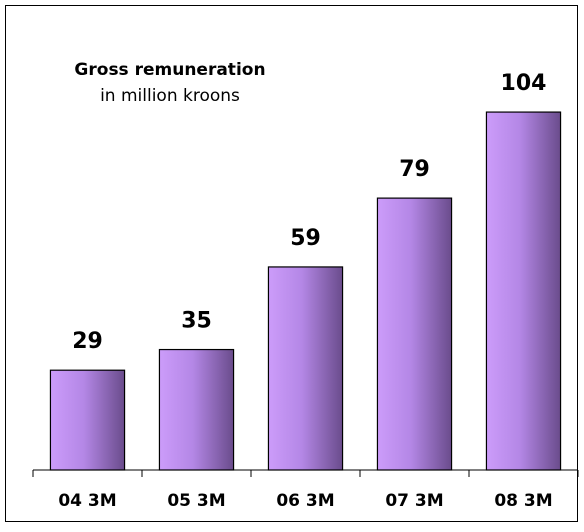  Describe the element at coordinates (414, 169) in the screenshot. I see `value-label: 79` at that location.